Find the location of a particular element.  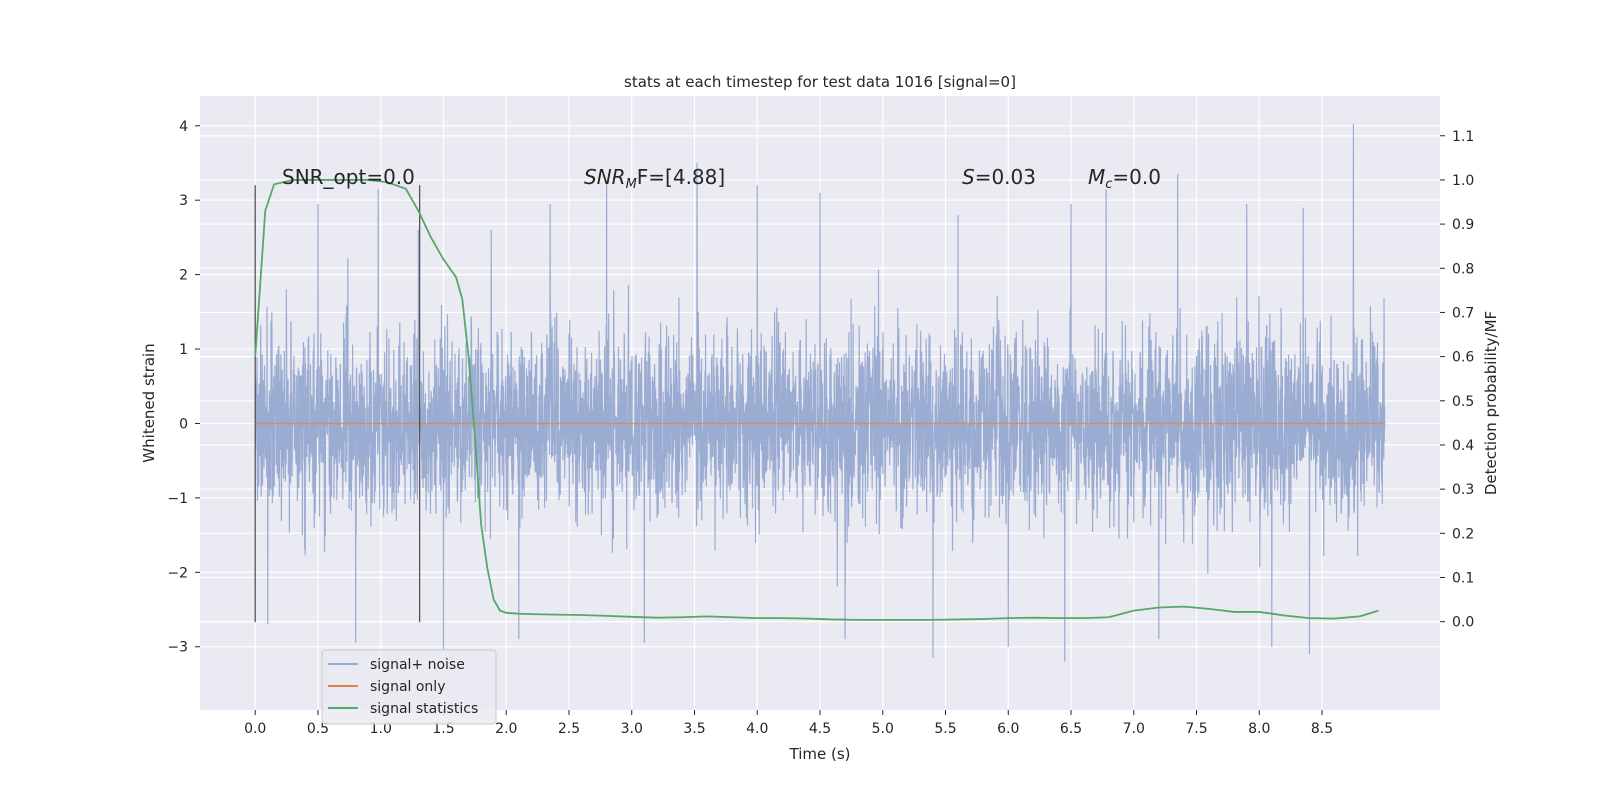

legend-label-signal-statistics: signal statistics is located at coordinates (424, 709).